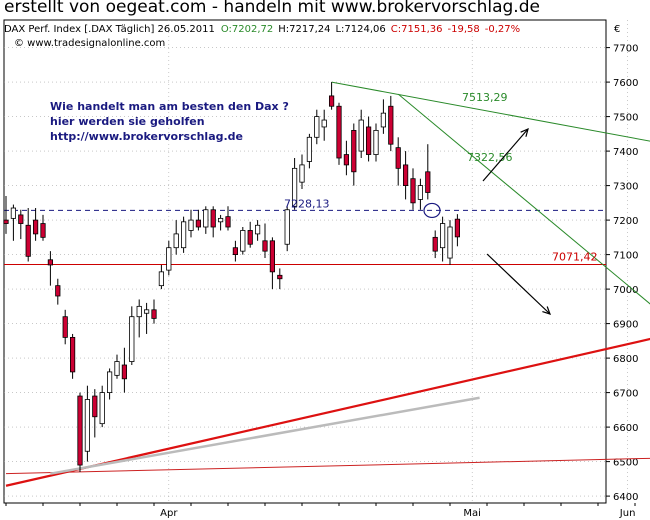 The width and height of the screenshot is (650, 520). Describe the element at coordinates (320, 511) in the screenshot. I see `x-axis: Apr Mai Jun` at that location.